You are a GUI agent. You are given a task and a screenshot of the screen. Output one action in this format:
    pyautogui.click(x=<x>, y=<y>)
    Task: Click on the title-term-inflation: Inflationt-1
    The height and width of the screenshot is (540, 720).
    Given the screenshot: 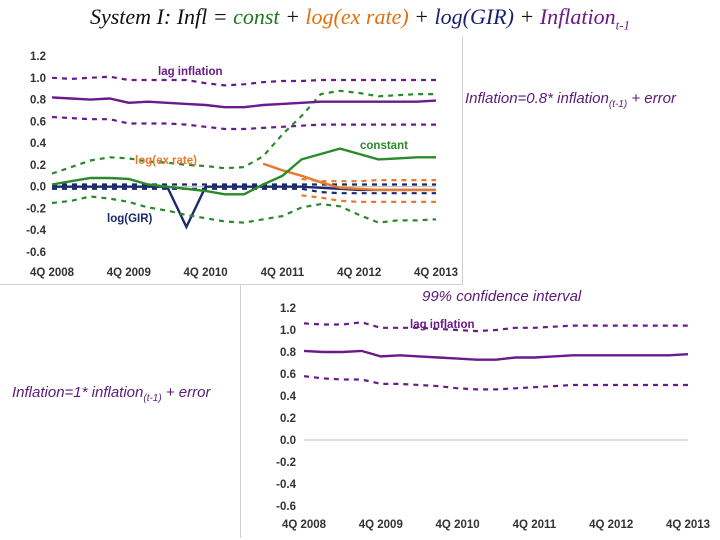 What is the action you would take?
    pyautogui.click(x=585, y=18)
    